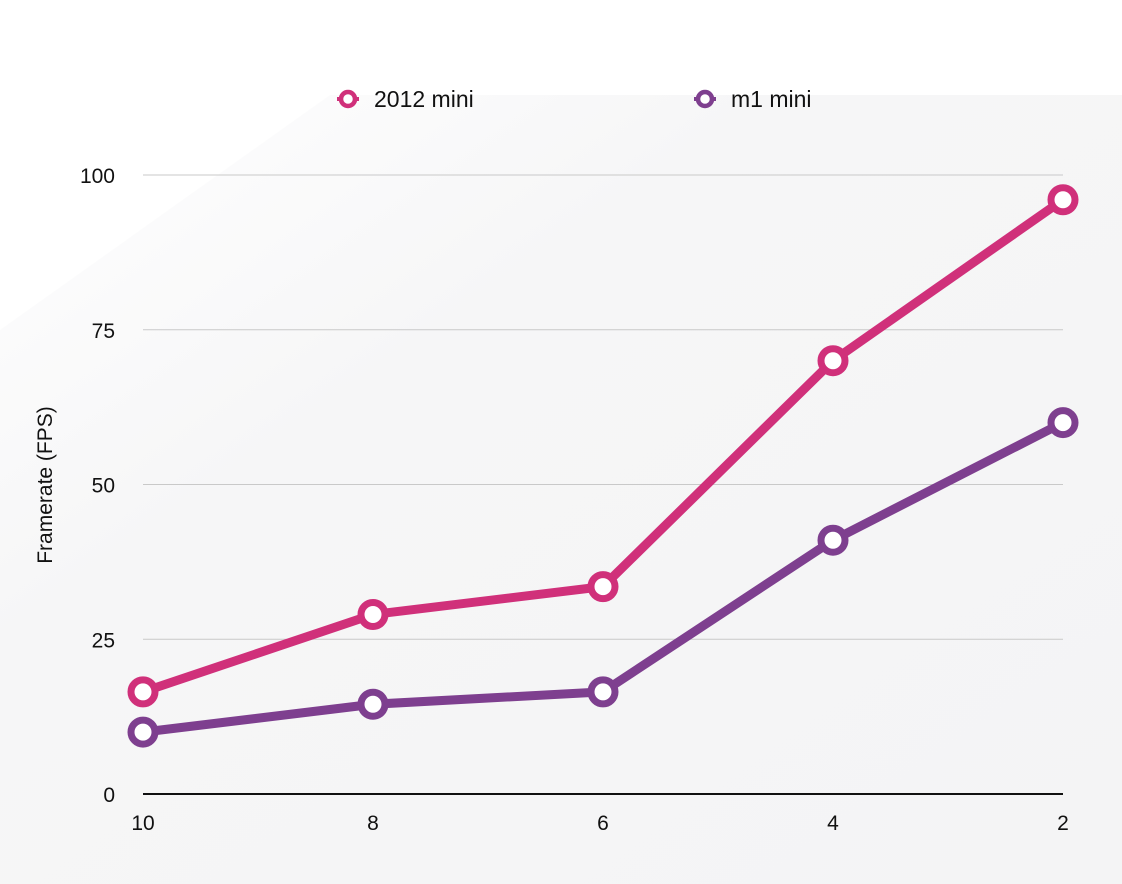 This screenshot has width=1122, height=884. What do you see at coordinates (109, 795) in the screenshot?
I see `y-tick-label: 0` at bounding box center [109, 795].